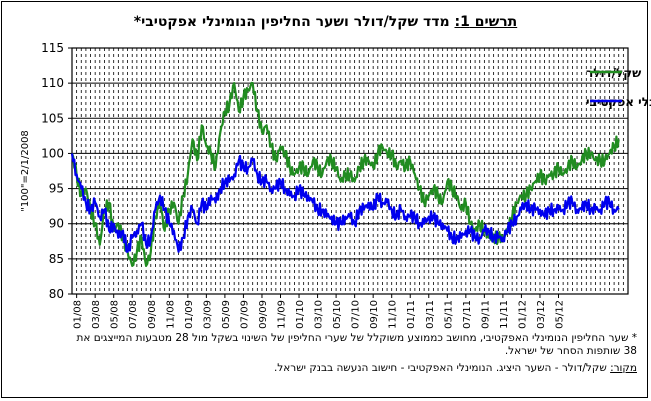  Describe the element at coordinates (623, 368) in the screenshot. I see `source-label: מקור:` at that location.